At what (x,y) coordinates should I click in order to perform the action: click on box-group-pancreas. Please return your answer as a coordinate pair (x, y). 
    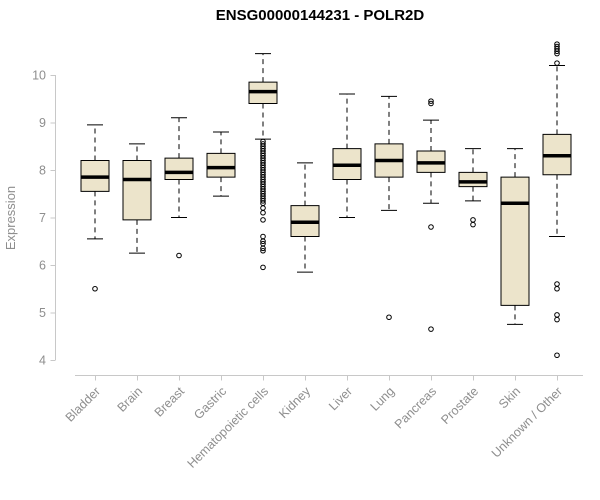
    Looking at the image, I should click on (431, 215).